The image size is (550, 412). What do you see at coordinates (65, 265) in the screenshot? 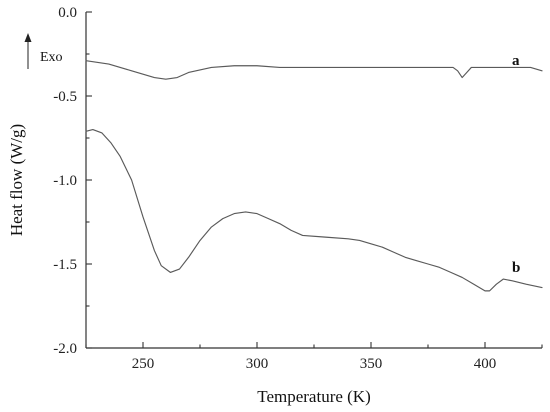
I see `y-tick-label-3: -1.5` at bounding box center [65, 265].